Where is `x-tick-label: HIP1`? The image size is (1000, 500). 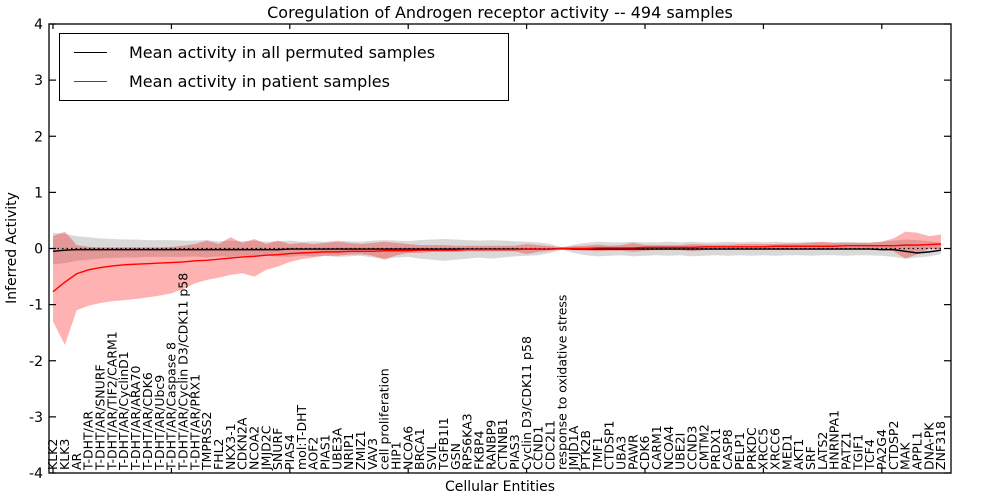
x-tick-label: HIP1 is located at coordinates (396, 455).